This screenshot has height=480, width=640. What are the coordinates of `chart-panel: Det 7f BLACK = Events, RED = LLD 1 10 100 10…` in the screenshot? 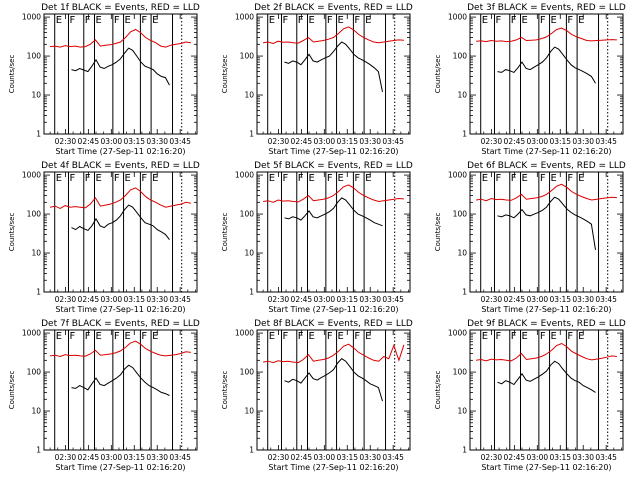 It's located at (104, 395).